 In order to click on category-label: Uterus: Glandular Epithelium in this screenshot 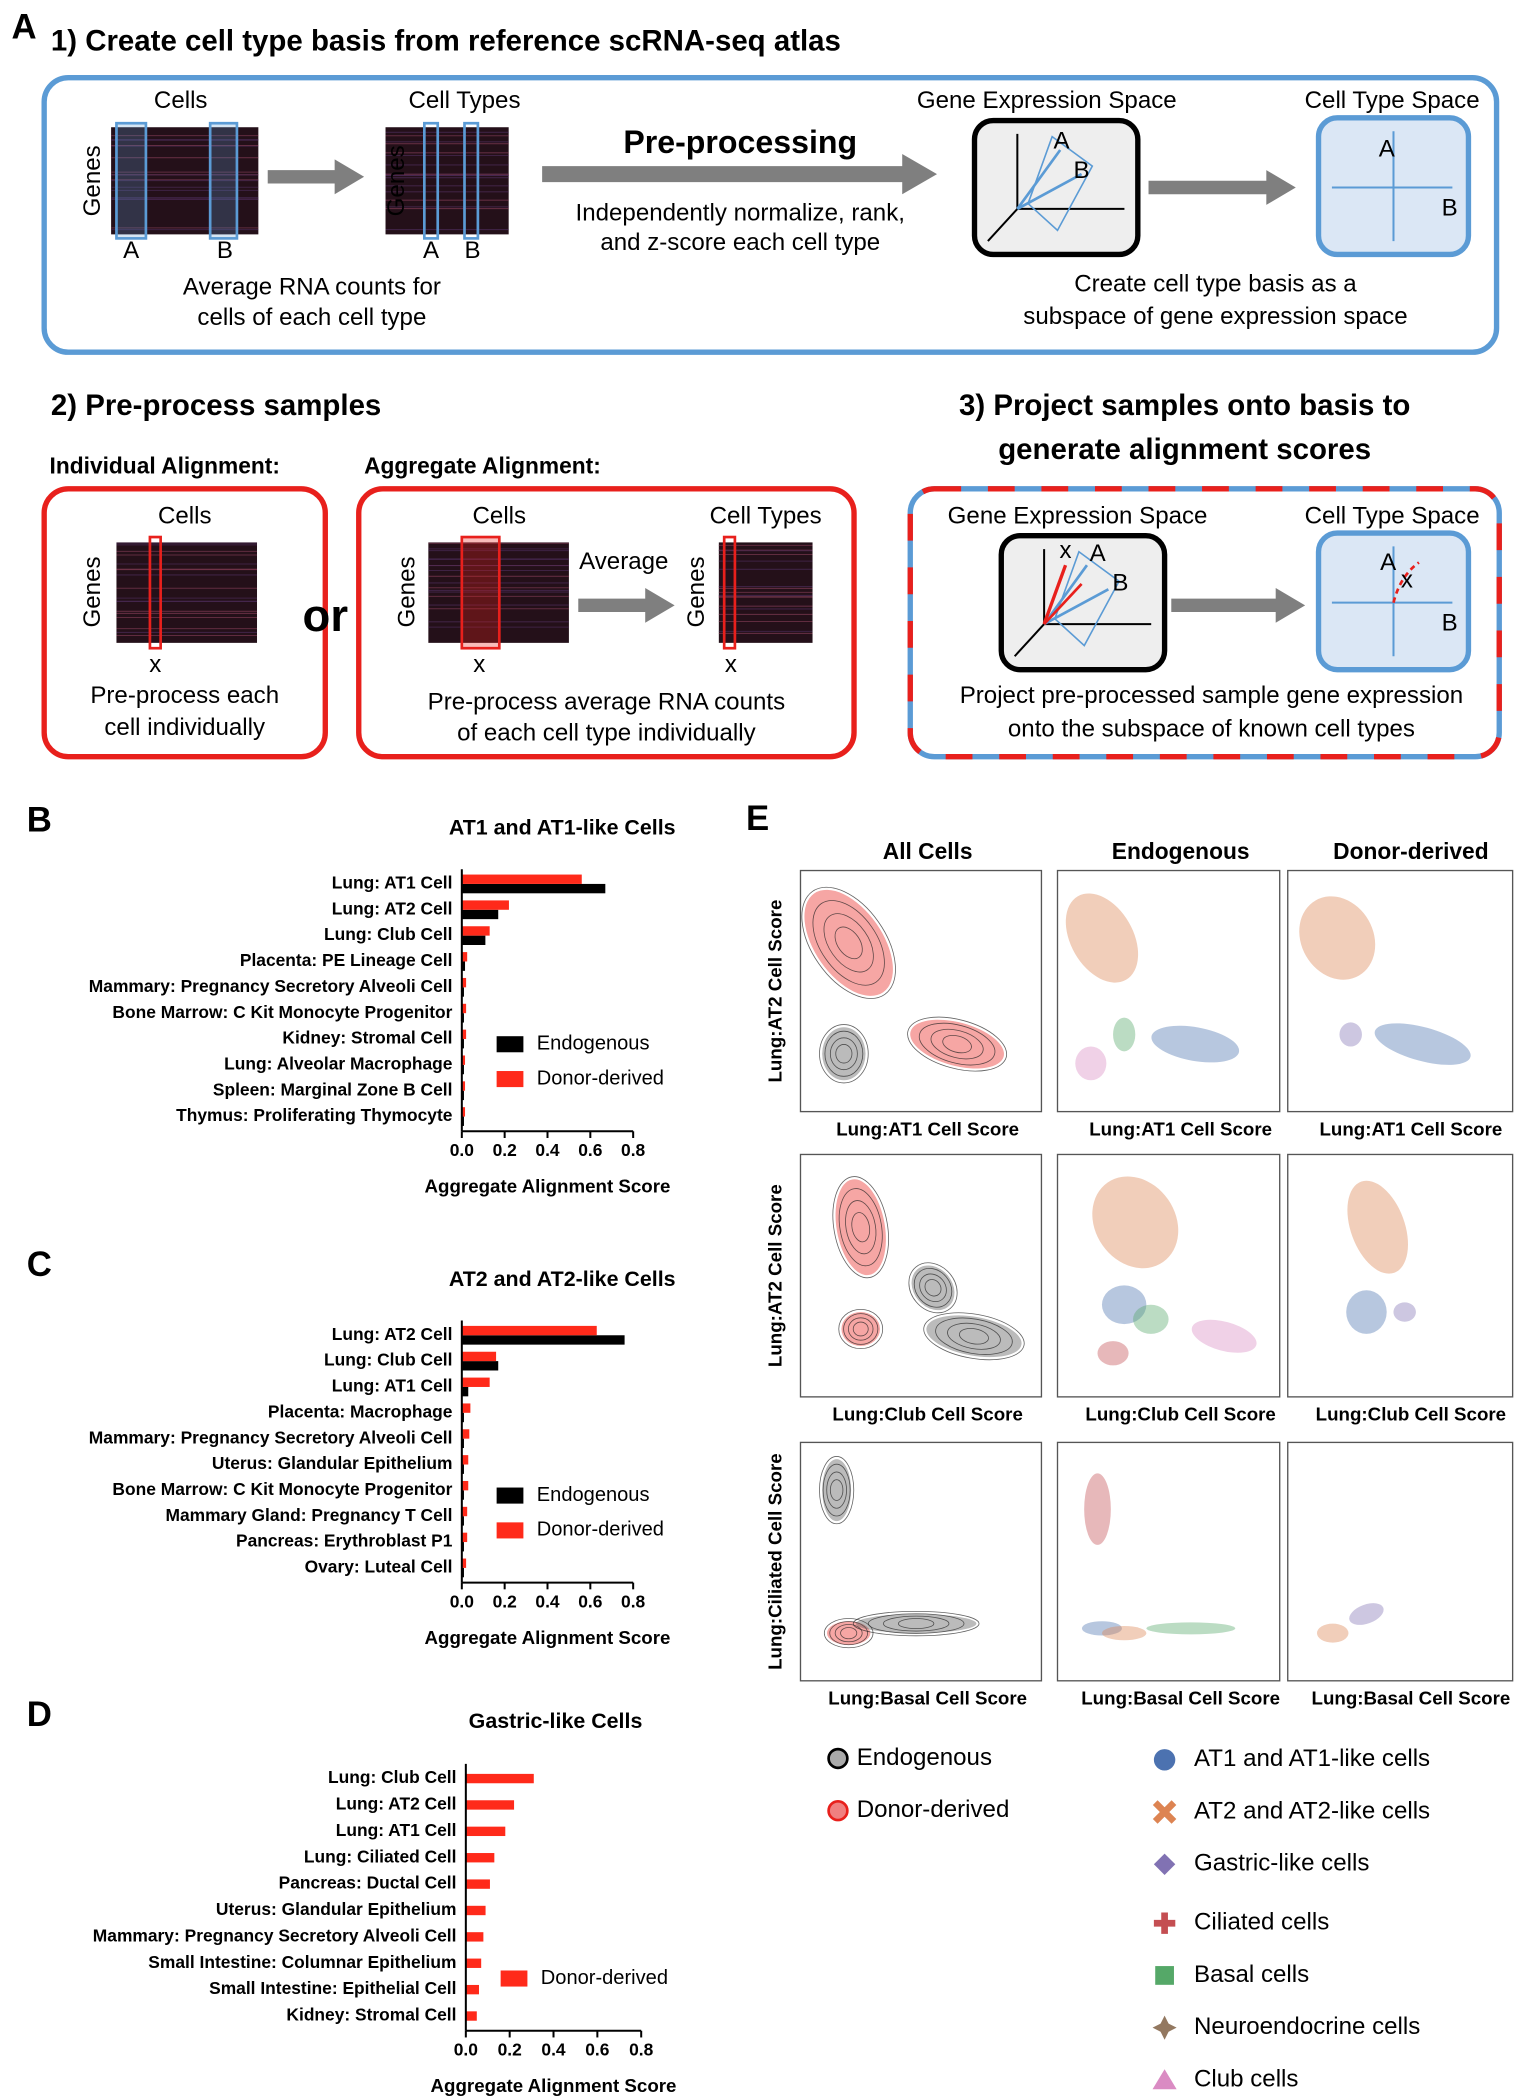, I will do `click(332, 1463)`.